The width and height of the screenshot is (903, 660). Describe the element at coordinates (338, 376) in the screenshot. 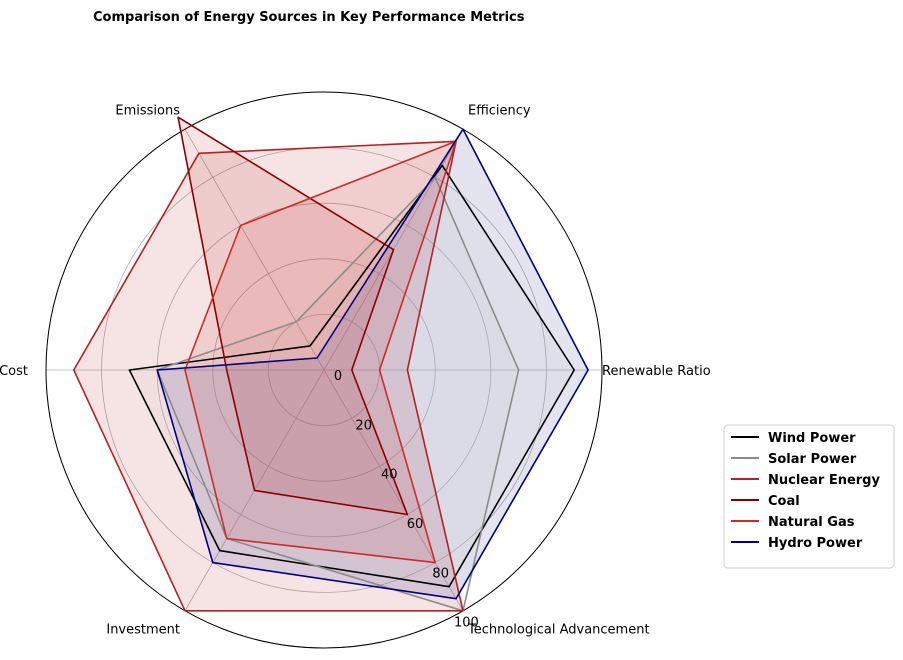

I see `radial-tick-label: 0` at that location.